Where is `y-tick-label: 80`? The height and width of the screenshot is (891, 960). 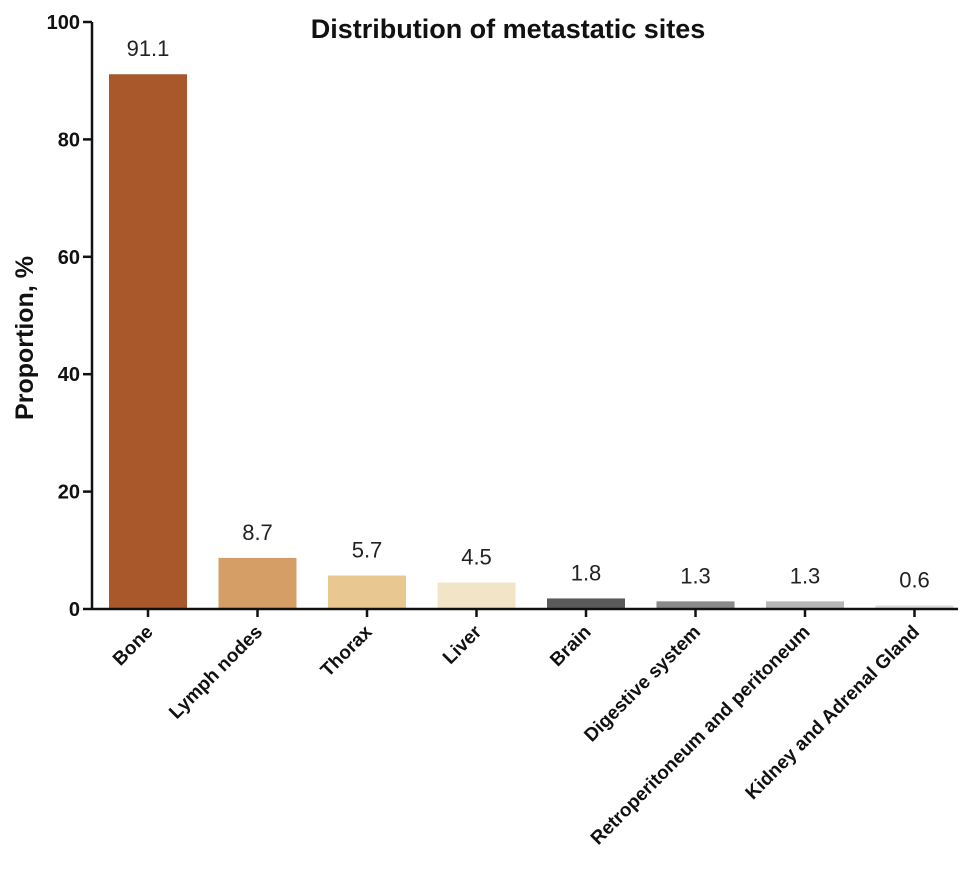 y-tick-label: 80 is located at coordinates (69, 140).